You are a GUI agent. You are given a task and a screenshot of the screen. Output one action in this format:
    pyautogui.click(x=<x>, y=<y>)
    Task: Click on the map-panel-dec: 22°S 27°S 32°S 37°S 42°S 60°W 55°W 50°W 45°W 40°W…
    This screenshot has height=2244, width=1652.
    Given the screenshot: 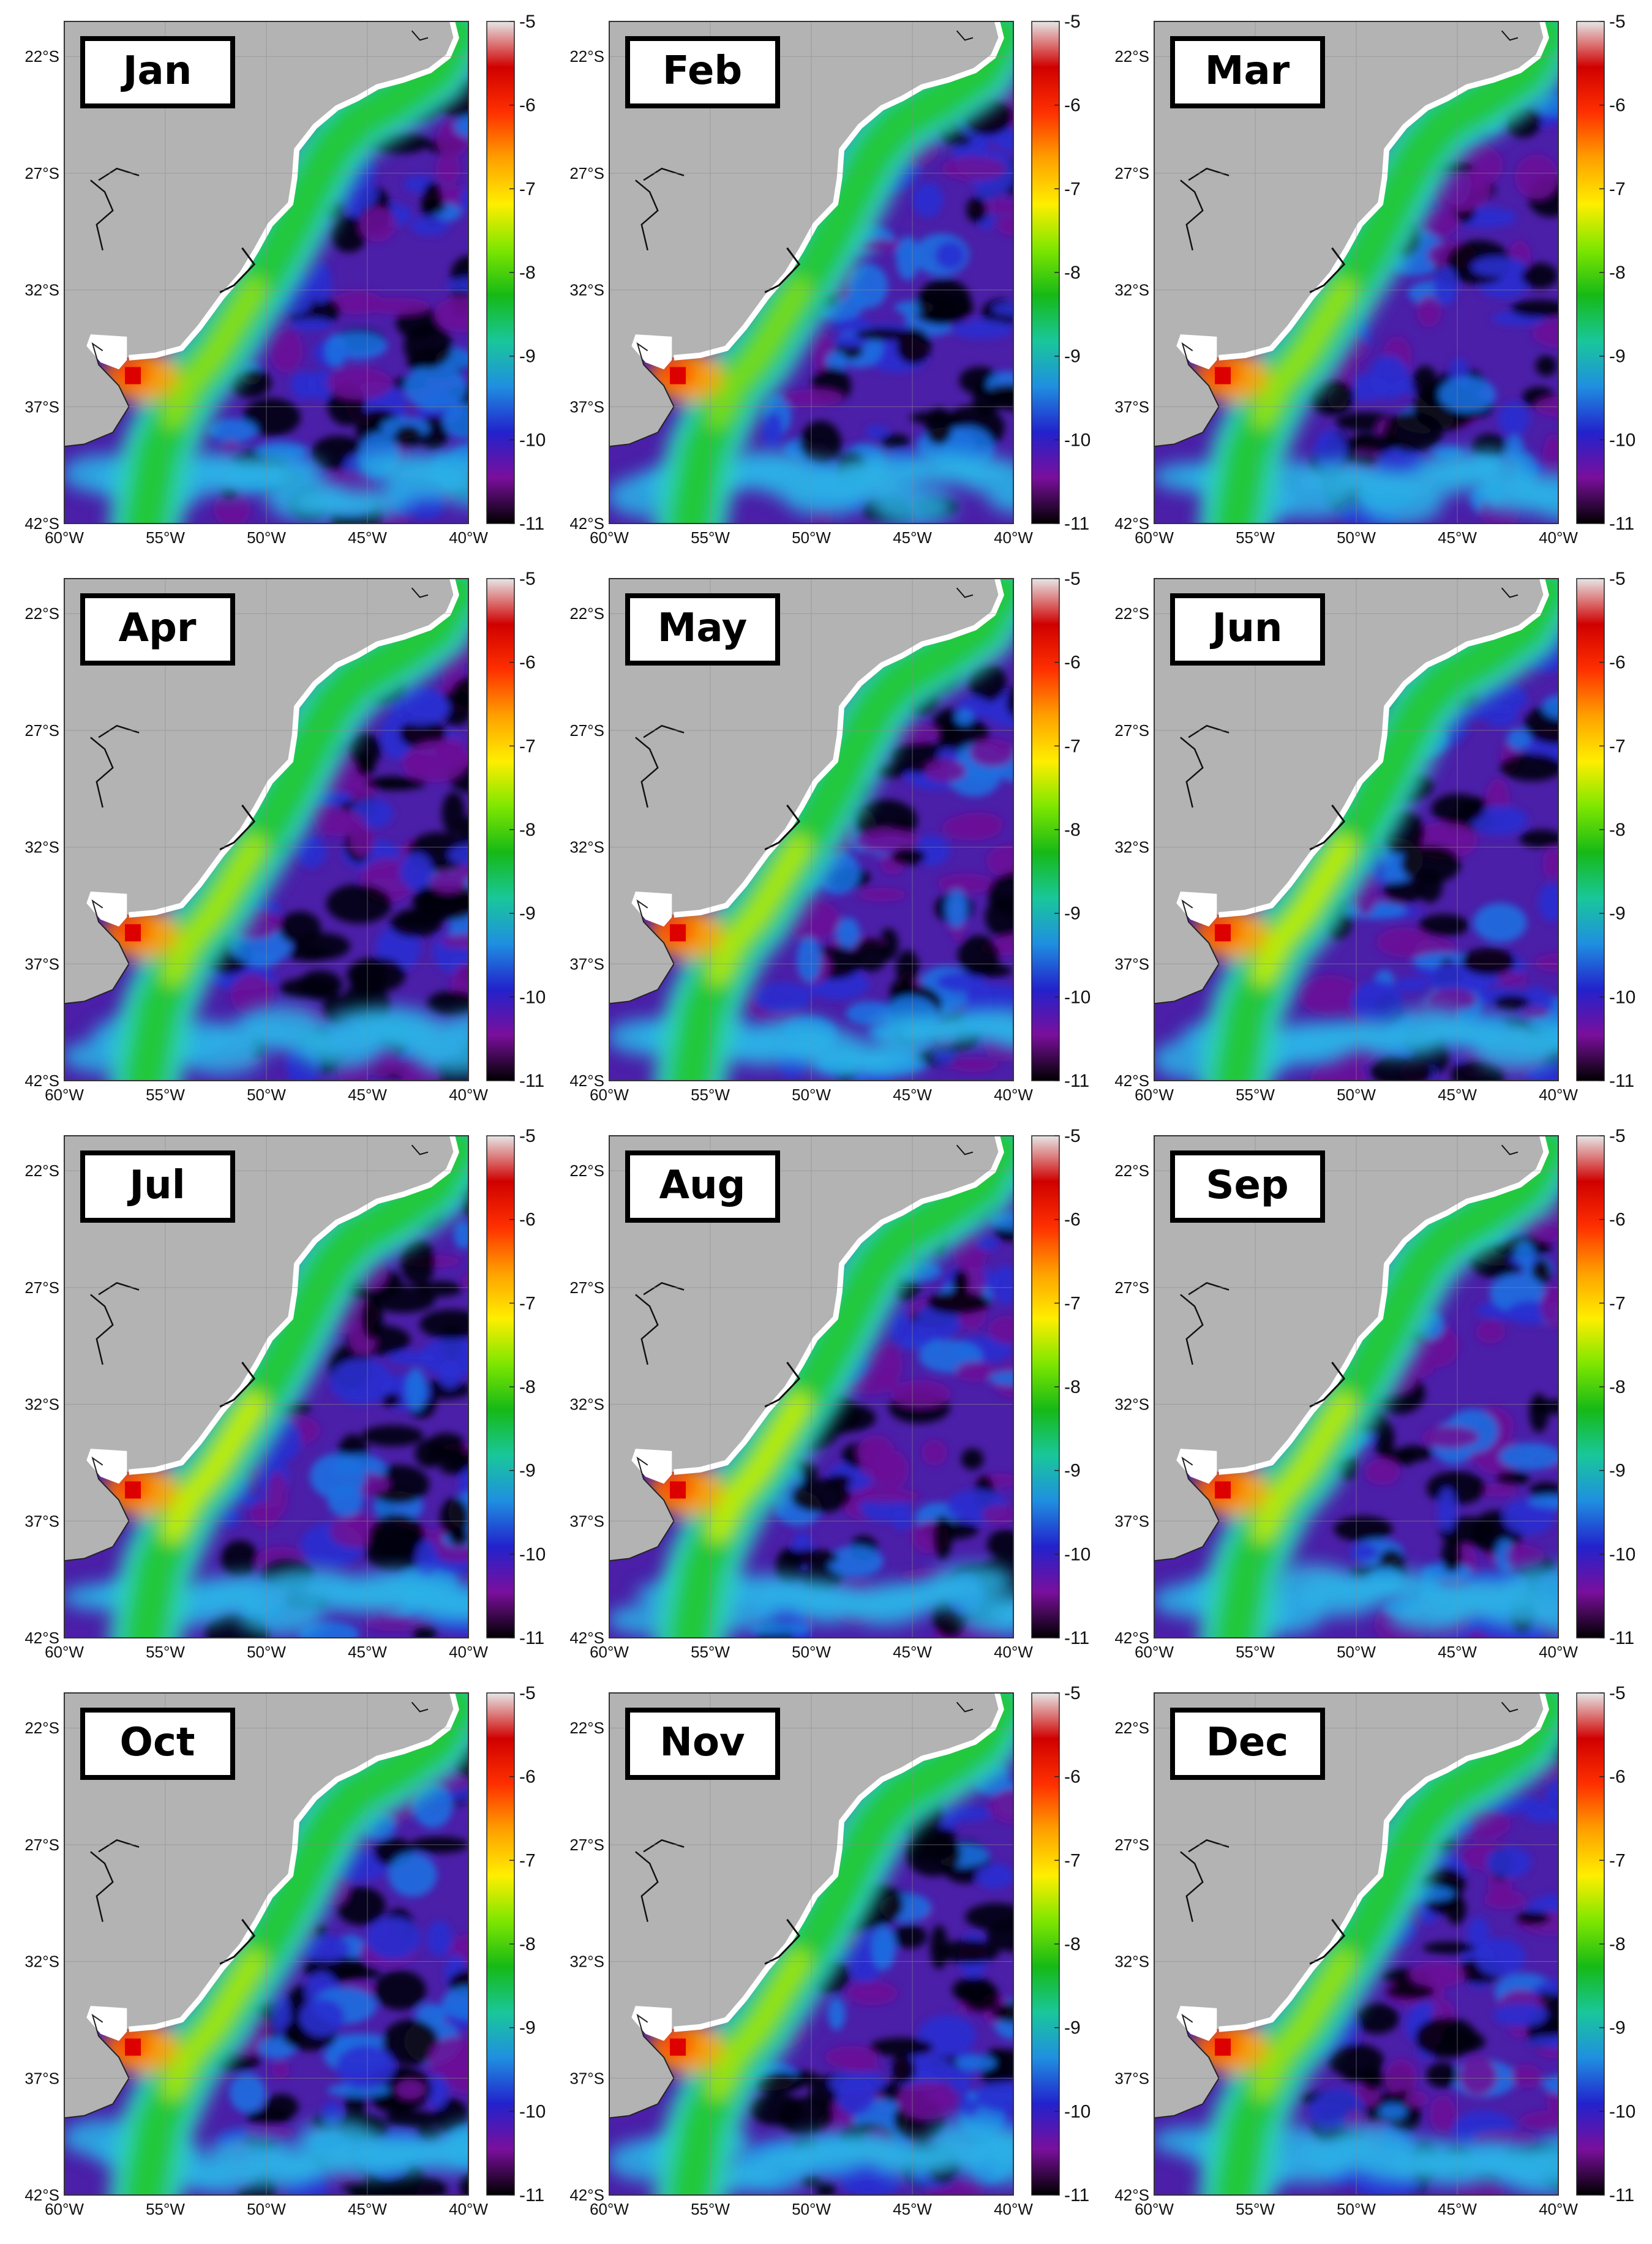 What is the action you would take?
    pyautogui.click(x=1377, y=1957)
    